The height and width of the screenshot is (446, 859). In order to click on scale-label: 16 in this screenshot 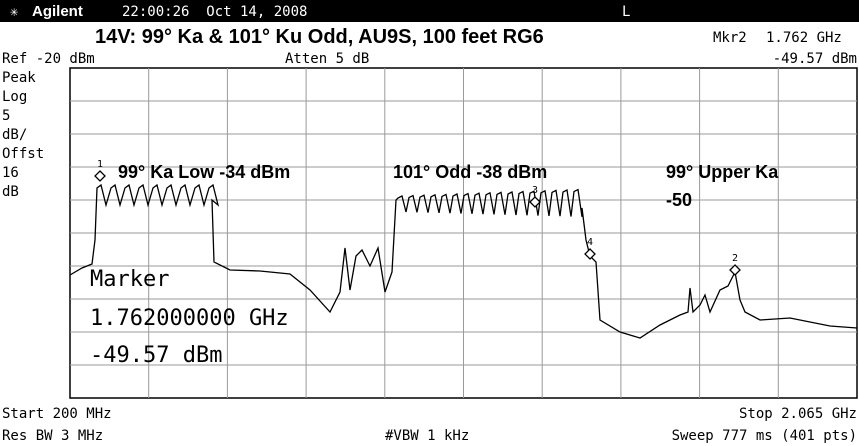, I will do `click(10, 173)`.